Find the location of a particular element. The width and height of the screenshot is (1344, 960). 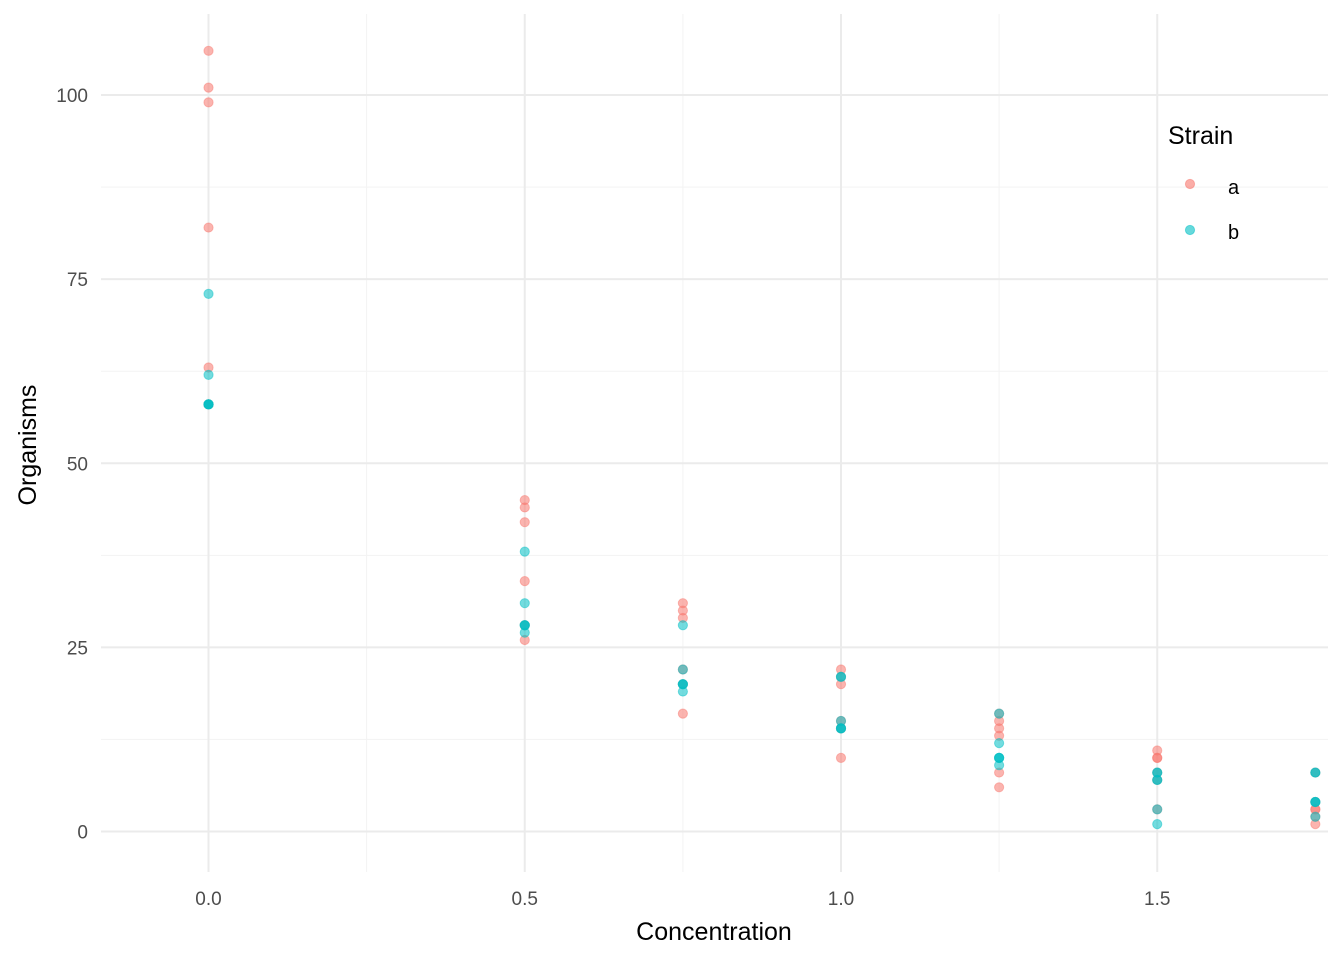

legend: Strain a b is located at coordinates (1204, 183).